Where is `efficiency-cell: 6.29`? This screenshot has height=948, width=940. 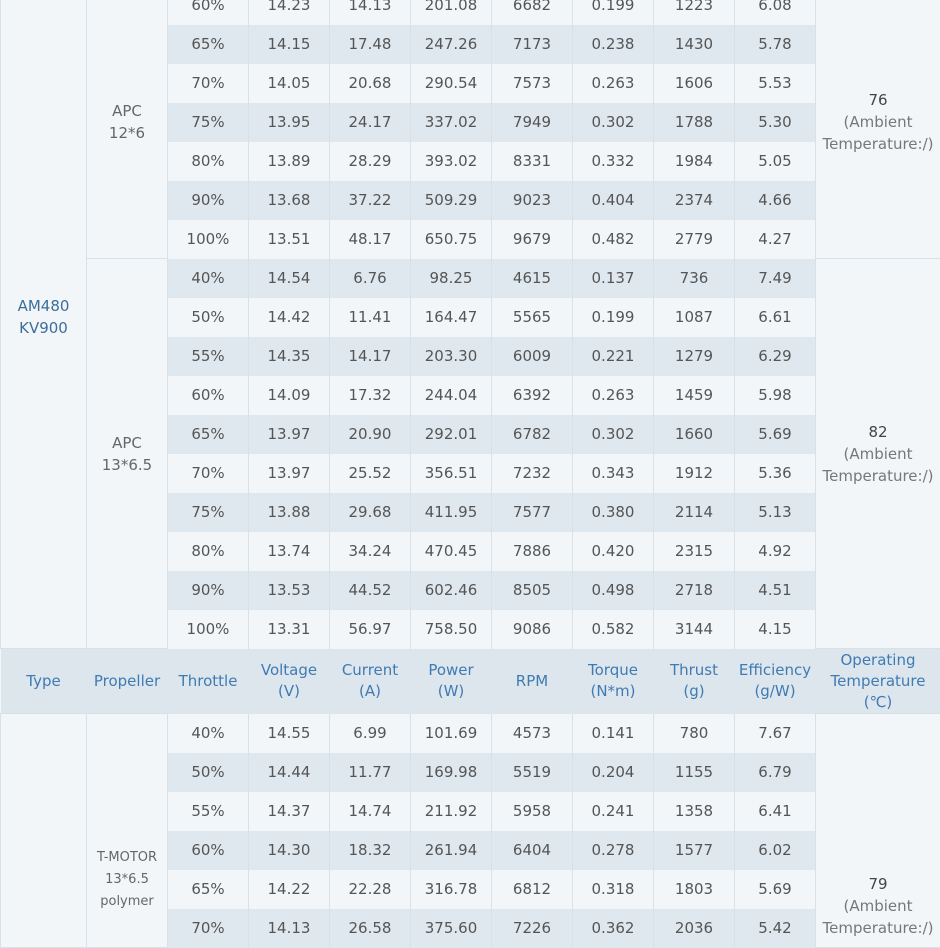 efficiency-cell: 6.29 is located at coordinates (775, 356).